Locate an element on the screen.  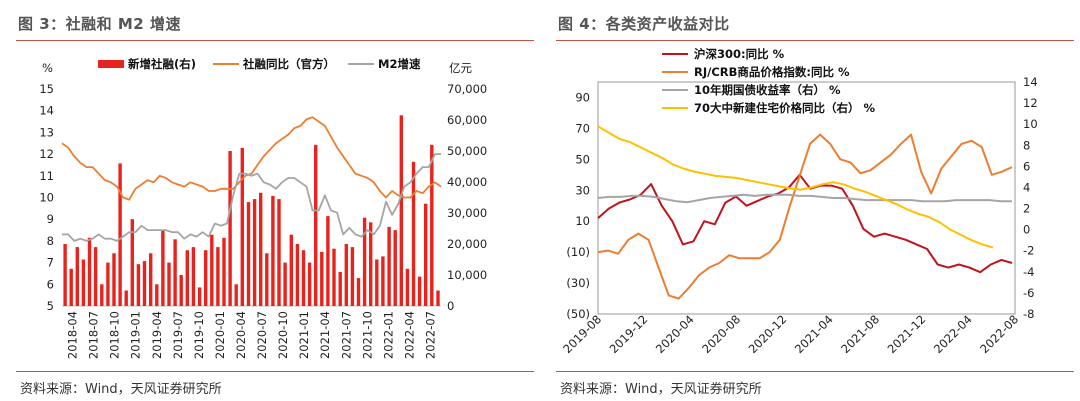
x-axis-tick-label: 2022-07 is located at coordinates (430, 335).